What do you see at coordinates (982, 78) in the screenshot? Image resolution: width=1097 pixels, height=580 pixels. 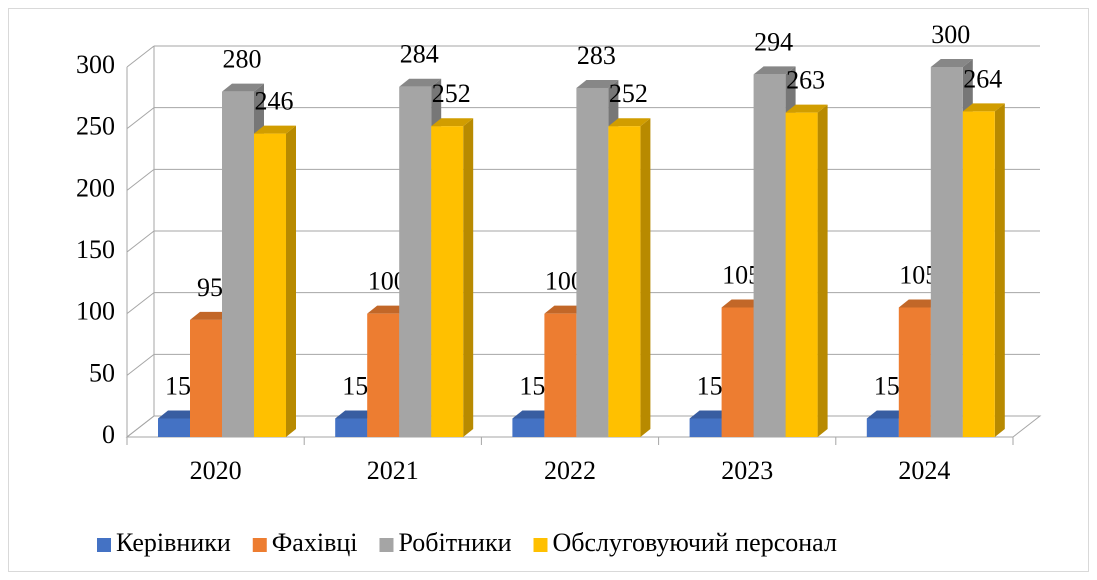 I see `data-label: 264` at bounding box center [982, 78].